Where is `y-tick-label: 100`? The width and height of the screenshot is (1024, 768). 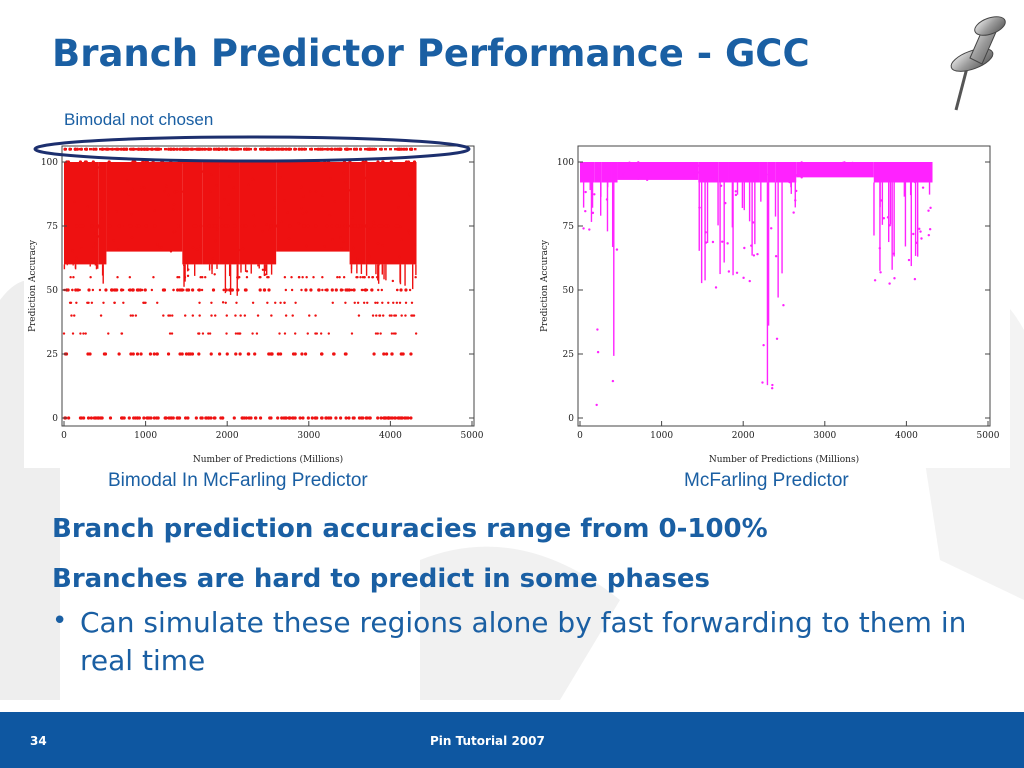 y-tick-label: 100 is located at coordinates (49, 163).